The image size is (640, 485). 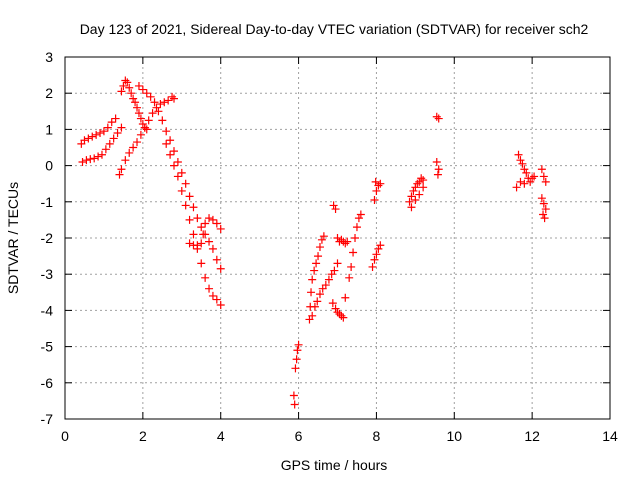 What do you see at coordinates (610, 436) in the screenshot?
I see `x-tick-label: 14` at bounding box center [610, 436].